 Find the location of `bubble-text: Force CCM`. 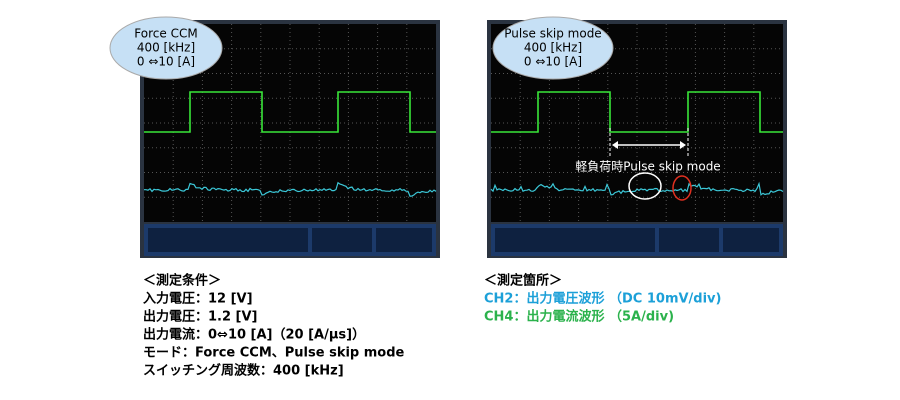

bubble-text: Force CCM is located at coordinates (165, 34).